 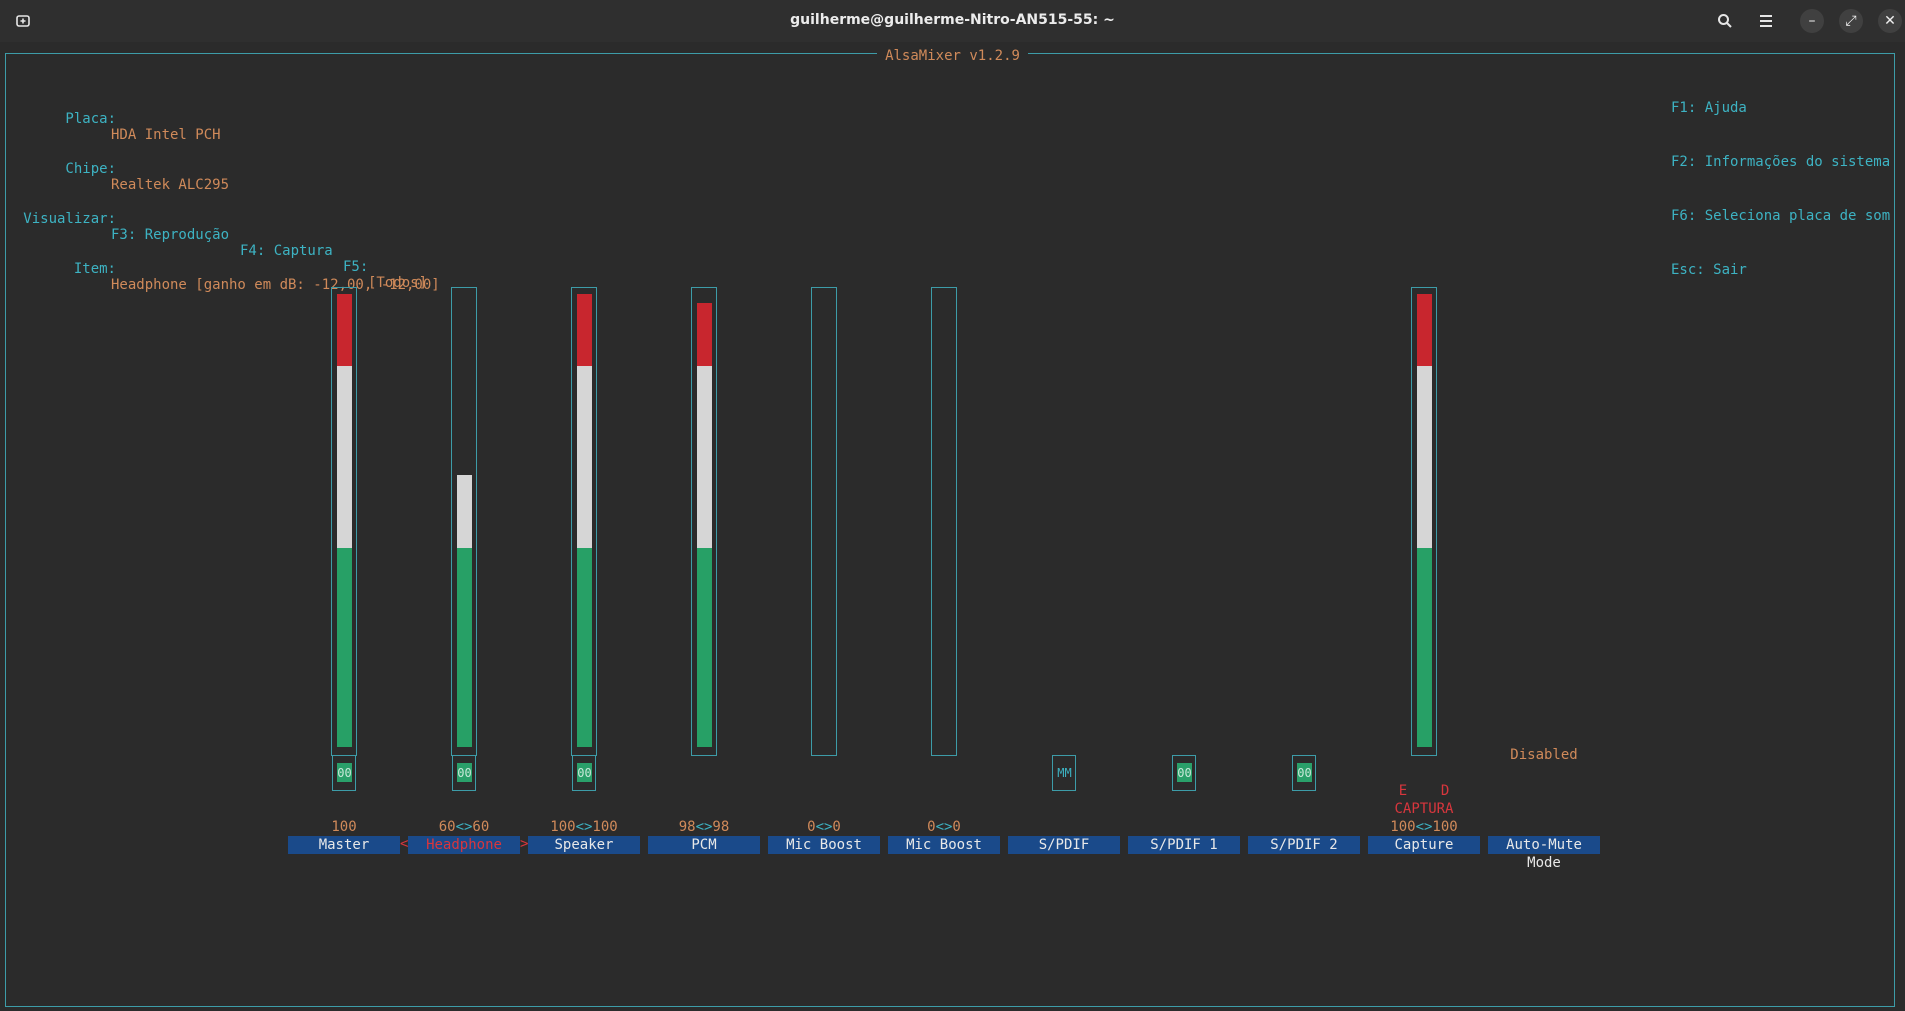 I want to click on view-label: Visualizar:, so click(x=69, y=219).